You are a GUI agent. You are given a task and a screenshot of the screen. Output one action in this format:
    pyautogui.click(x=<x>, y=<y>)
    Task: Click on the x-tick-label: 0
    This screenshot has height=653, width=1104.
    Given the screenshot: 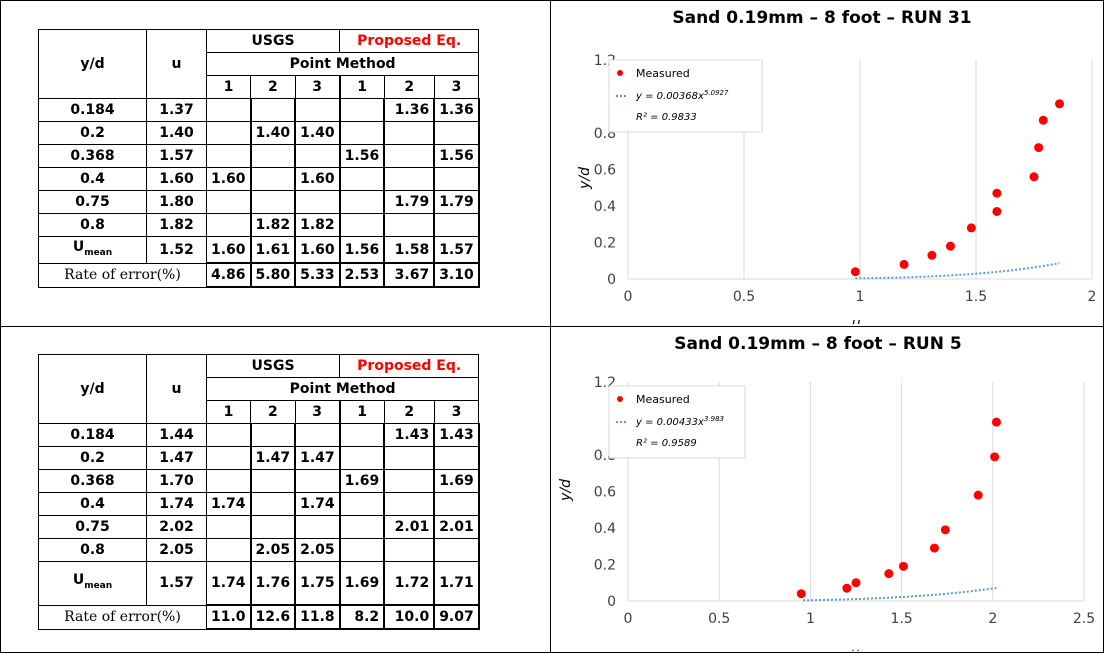 What is the action you would take?
    pyautogui.click(x=628, y=619)
    